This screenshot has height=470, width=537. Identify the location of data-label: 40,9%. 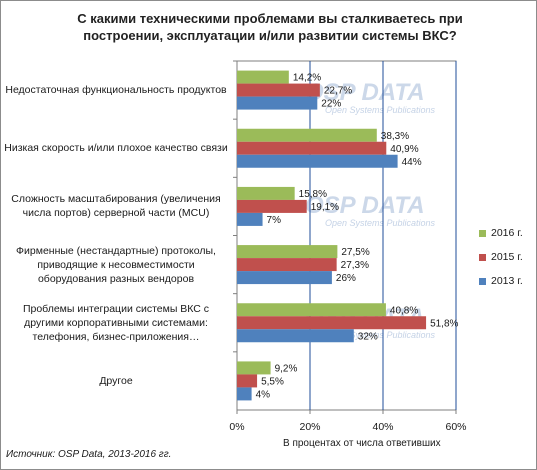
(404, 149).